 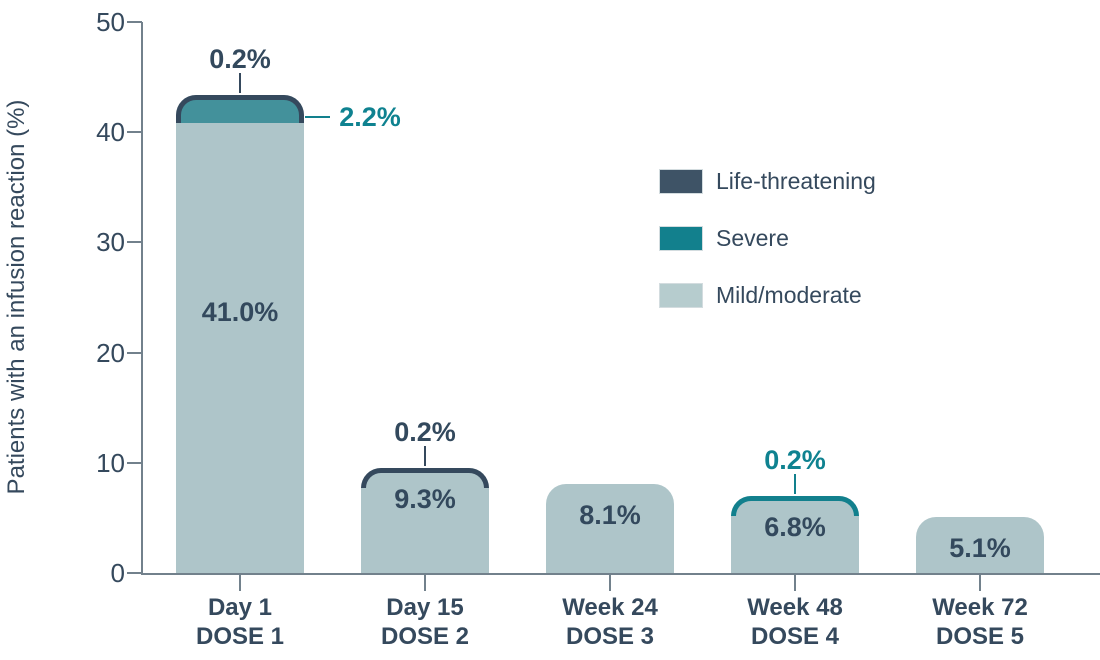 I want to click on legend-item-mild_moderate: Mild/moderate, so click(x=767, y=295).